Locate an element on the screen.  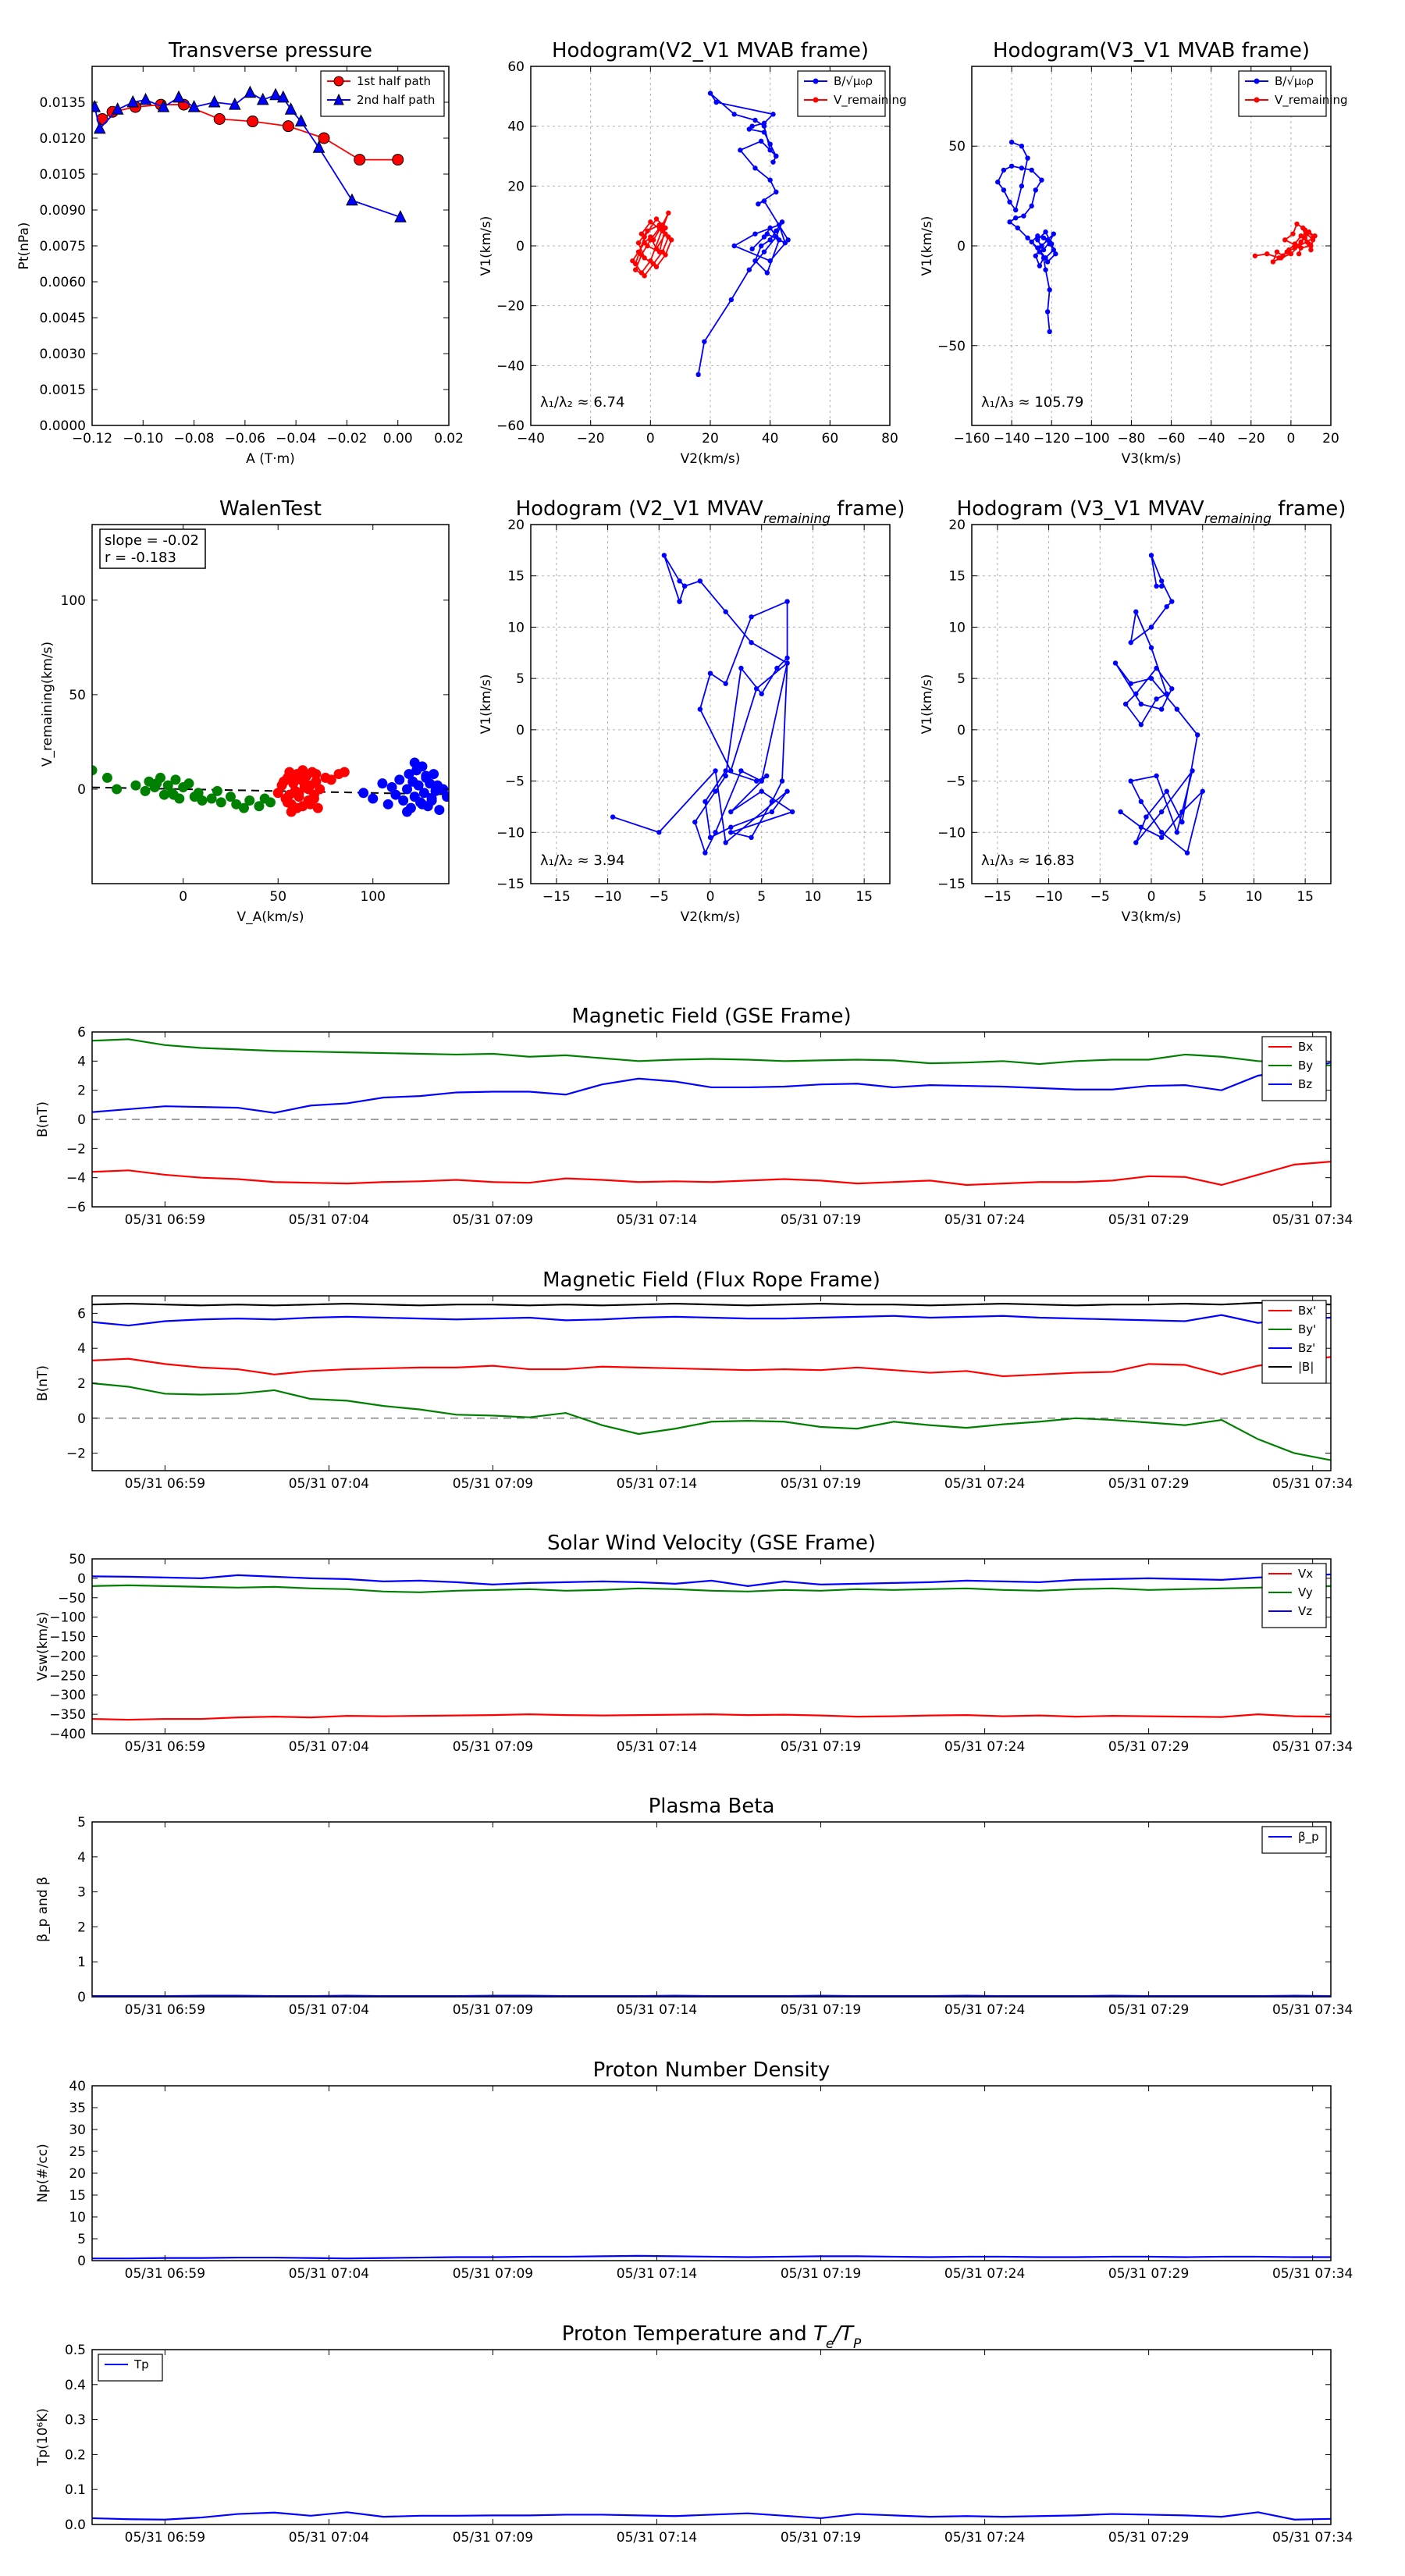
y-axis-label: V_remaining(km/s) is located at coordinates (47, 704).